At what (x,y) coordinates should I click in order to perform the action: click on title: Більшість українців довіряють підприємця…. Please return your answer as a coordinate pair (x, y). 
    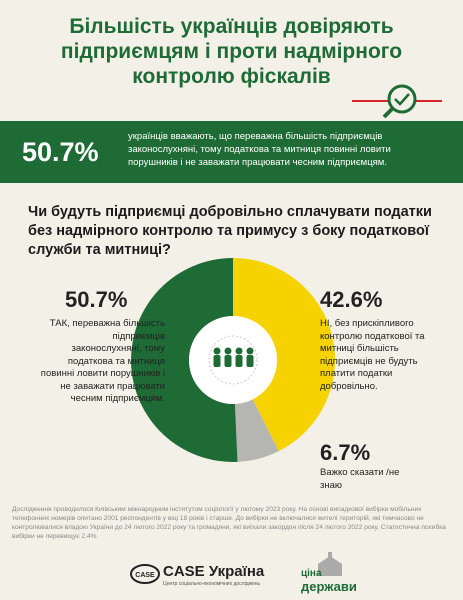
    Looking at the image, I should click on (231, 51).